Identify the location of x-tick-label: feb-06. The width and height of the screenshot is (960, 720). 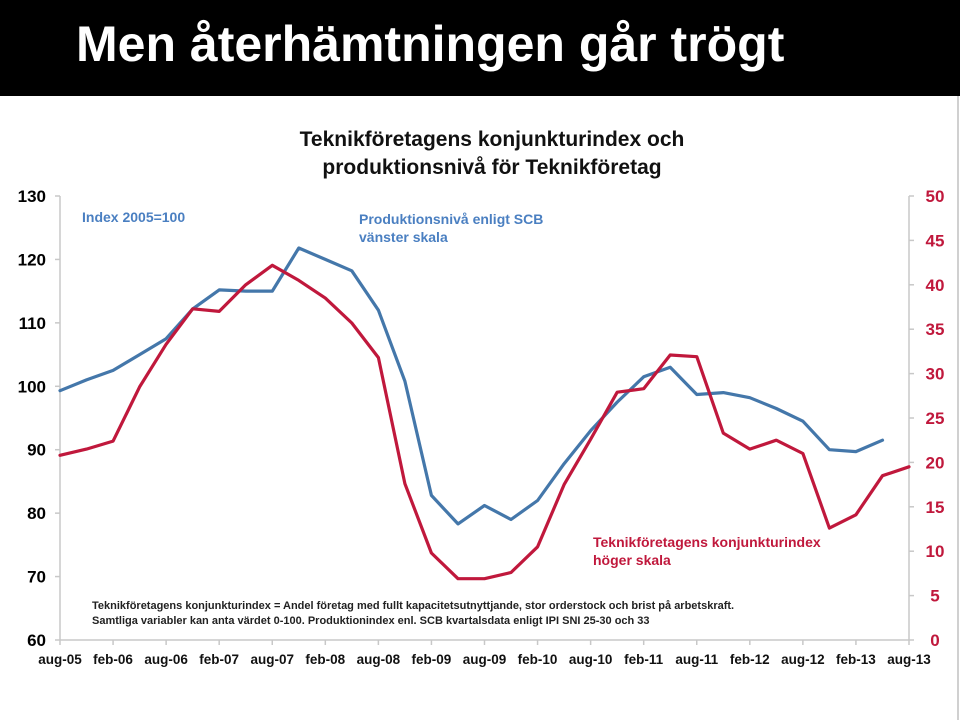
(113, 659).